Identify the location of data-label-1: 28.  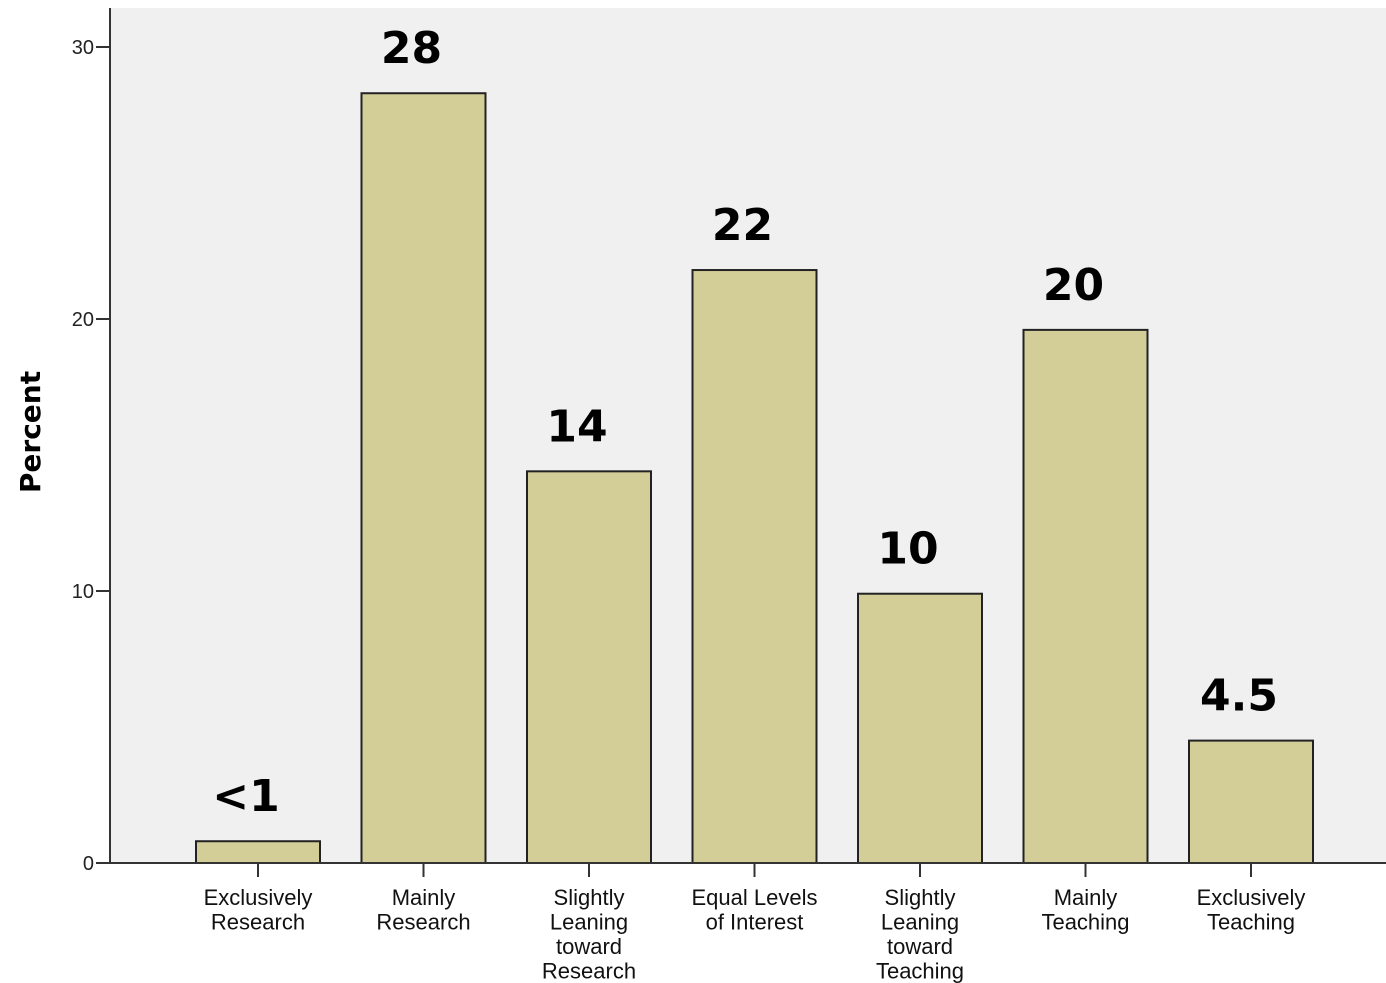
(411, 48).